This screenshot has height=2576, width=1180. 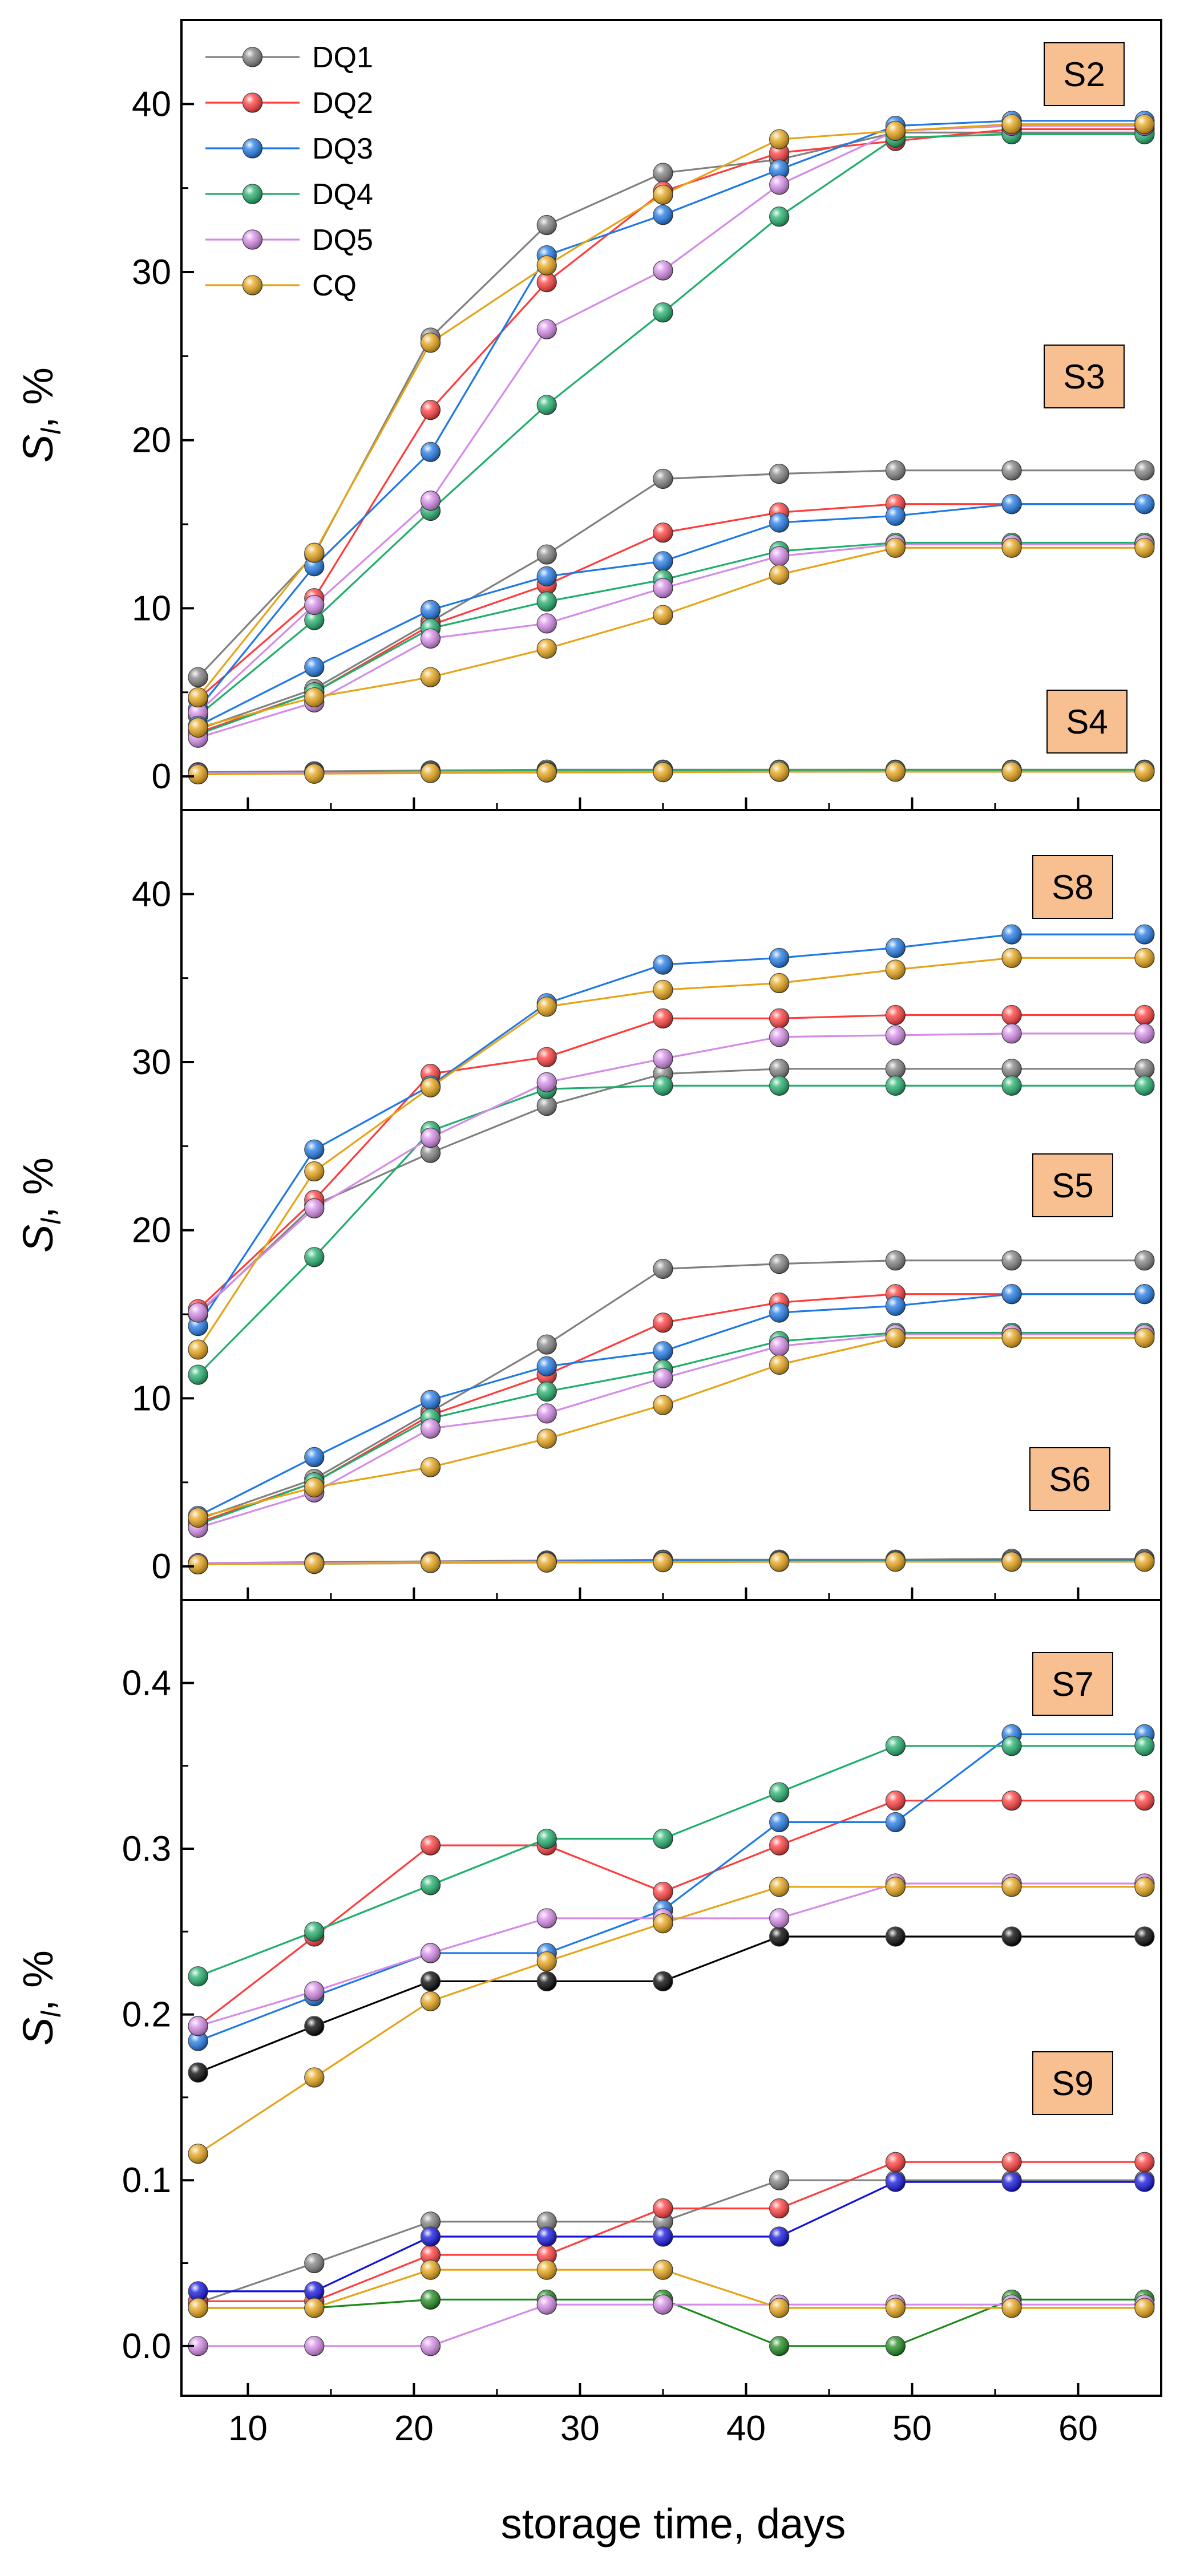 I want to click on y-tick-label-middle-1: 10, so click(x=151, y=1398).